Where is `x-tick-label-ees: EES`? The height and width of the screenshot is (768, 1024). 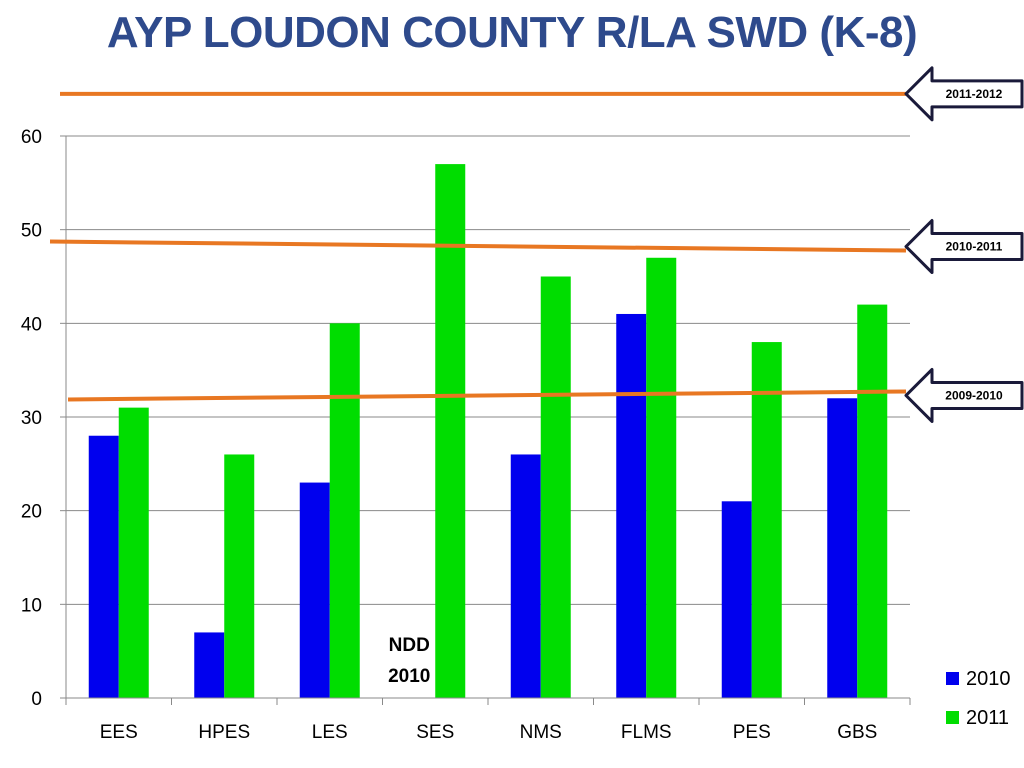 x-tick-label-ees: EES is located at coordinates (119, 732).